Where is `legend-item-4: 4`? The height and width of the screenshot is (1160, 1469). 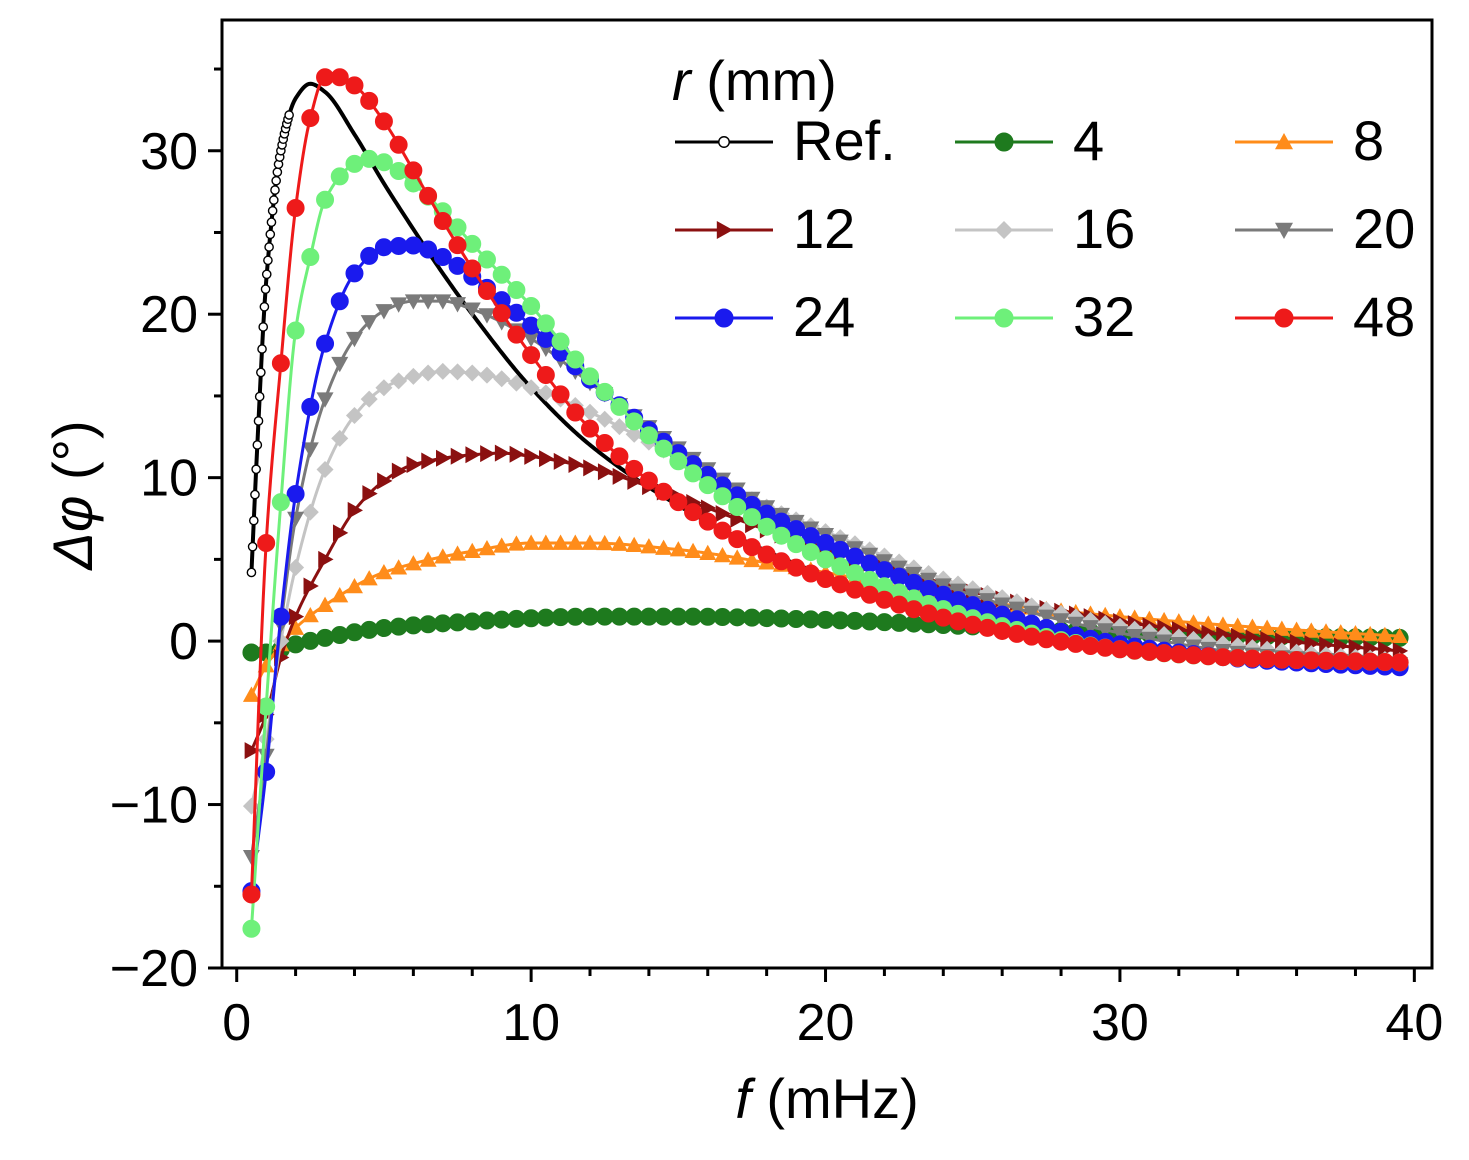
legend-item-4: 4 is located at coordinates (1029, 140).